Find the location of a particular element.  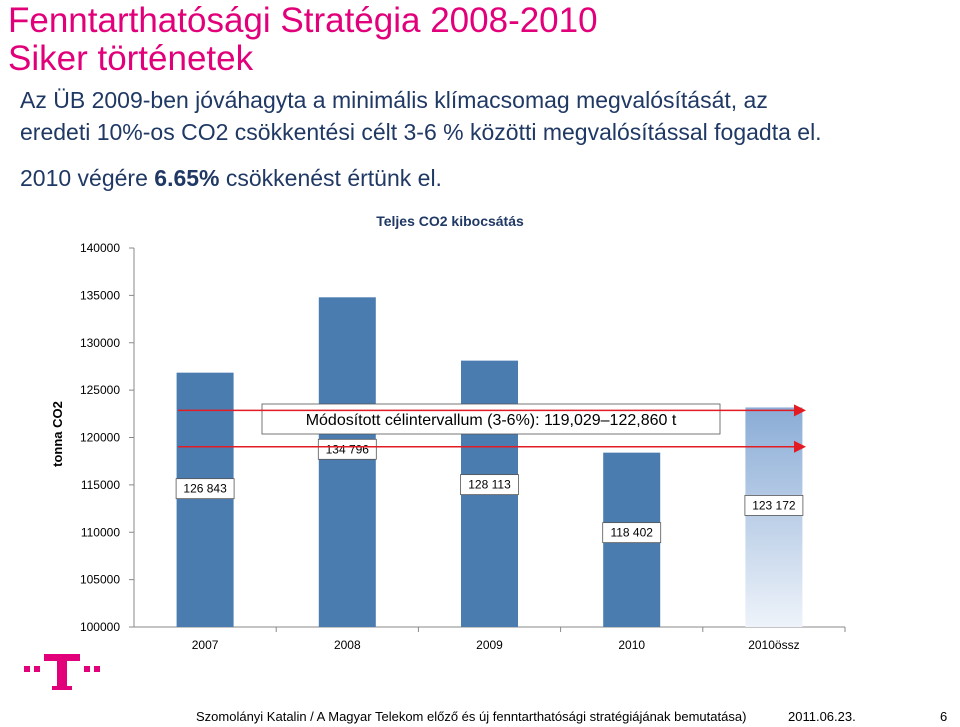

result-value: 6.65% is located at coordinates (187, 178).